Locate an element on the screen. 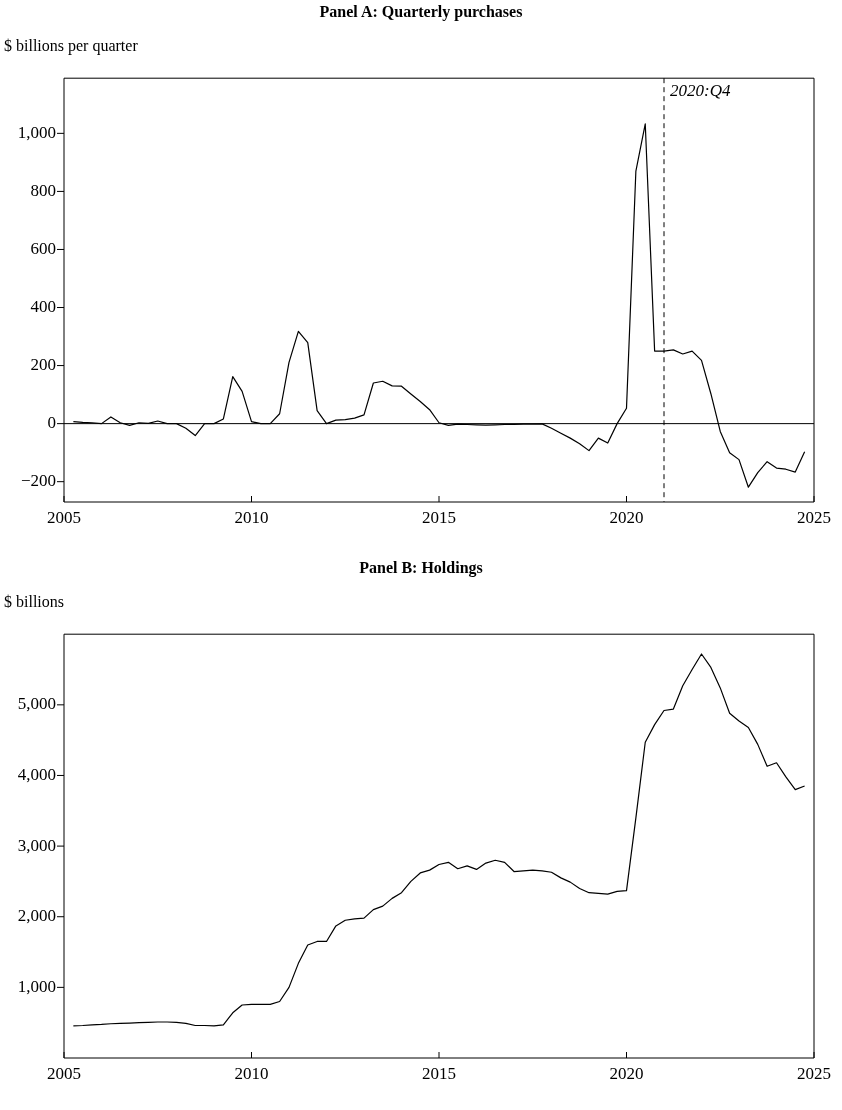 The width and height of the screenshot is (842, 1110). y-axis-title: $ billions is located at coordinates (34, 602).